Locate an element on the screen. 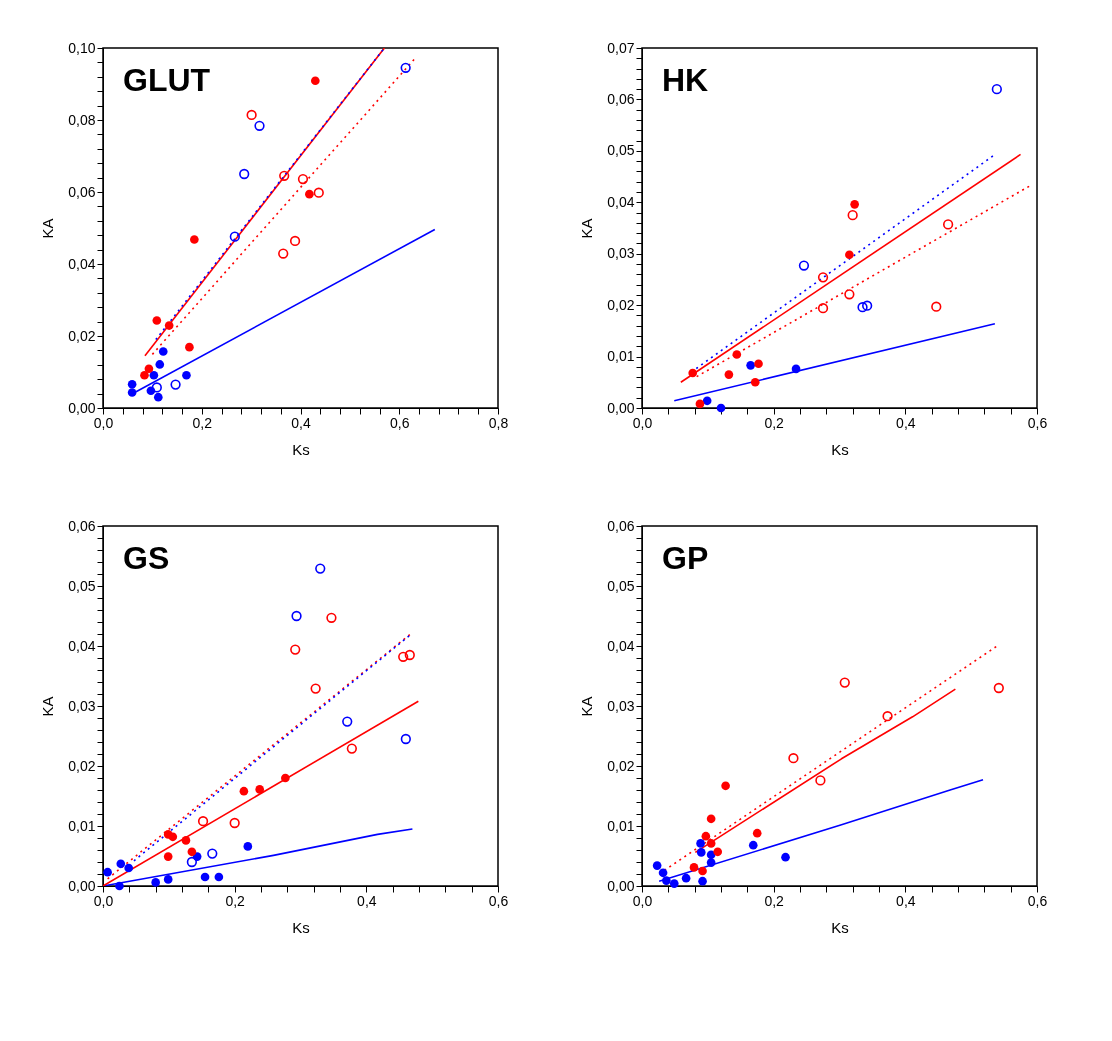 The image size is (1112, 1041). x-axis-title: Ks is located at coordinates (301, 449).